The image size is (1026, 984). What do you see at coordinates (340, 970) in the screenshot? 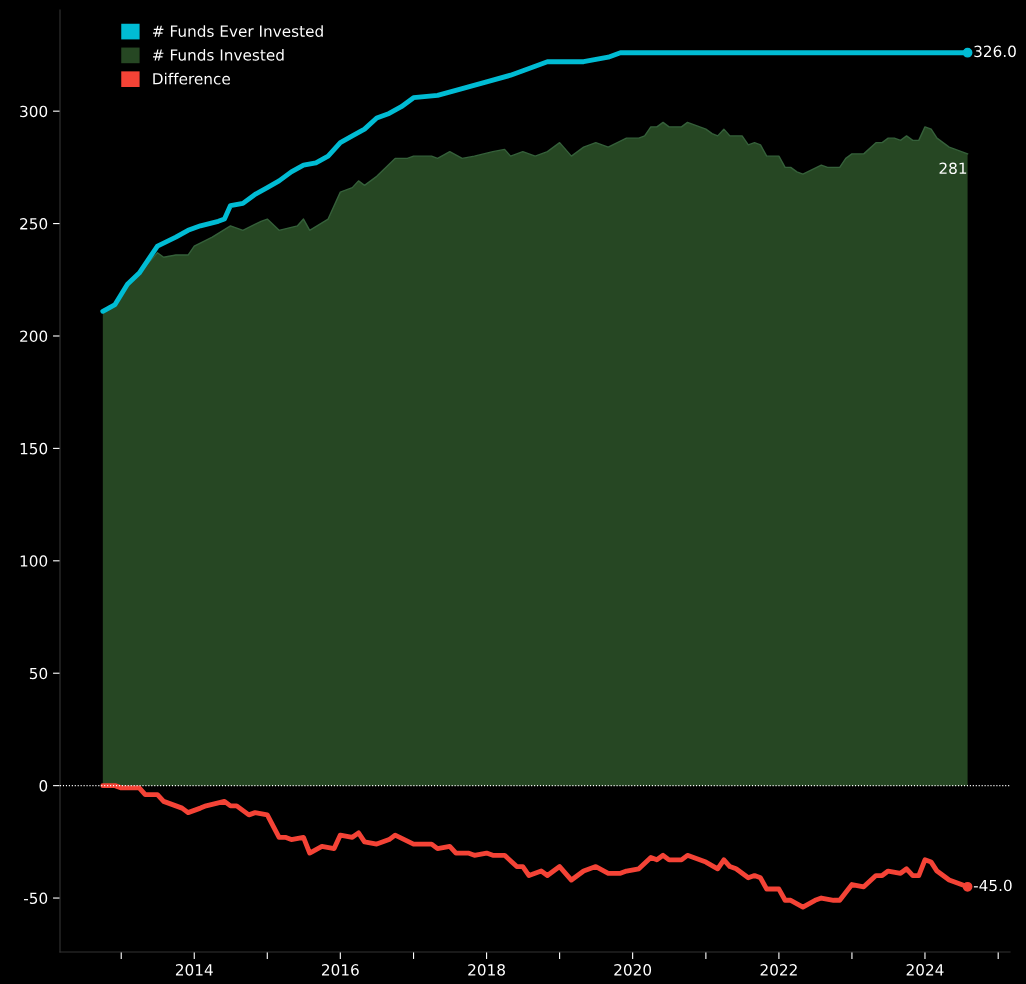
I see `x-tick-label: 2016` at bounding box center [340, 970].